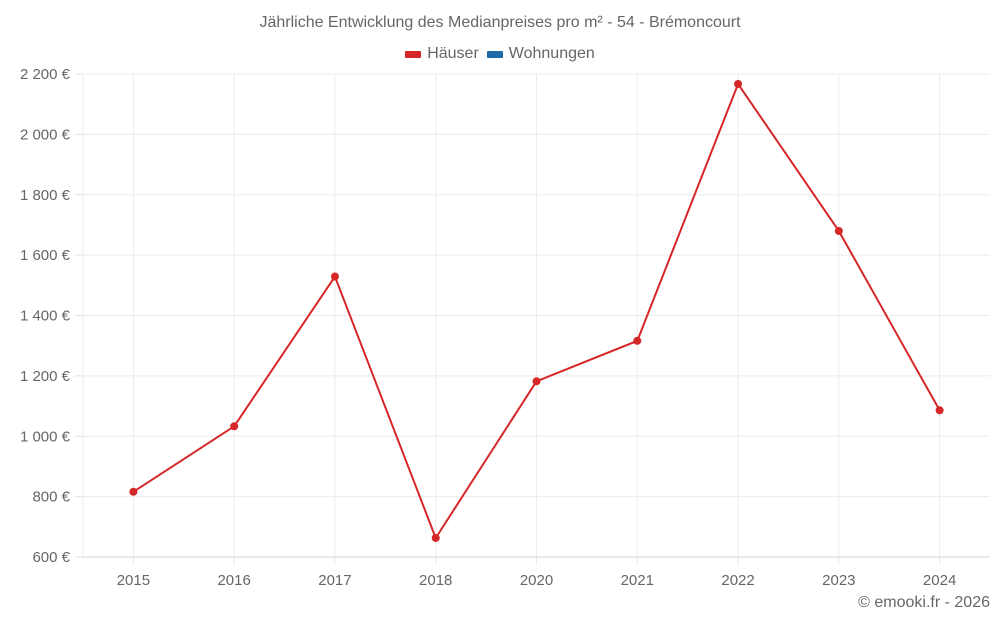 This screenshot has height=625, width=1000. Describe the element at coordinates (838, 580) in the screenshot. I see `x-tick-label: 2023` at that location.